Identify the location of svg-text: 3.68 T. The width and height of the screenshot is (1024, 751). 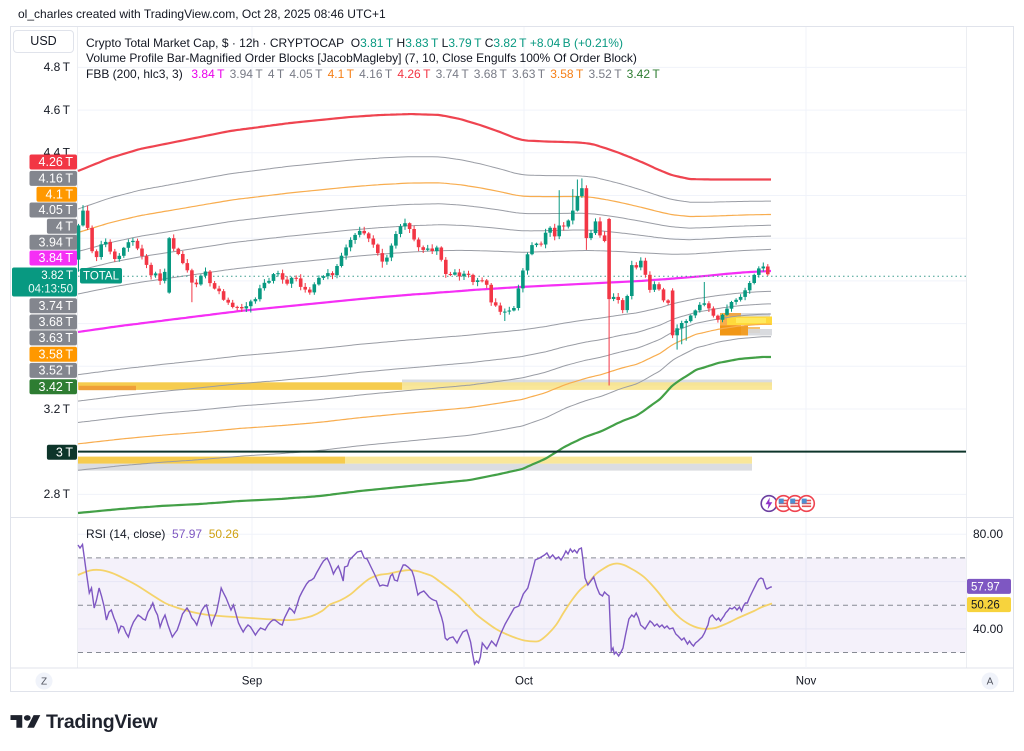
(56, 322).